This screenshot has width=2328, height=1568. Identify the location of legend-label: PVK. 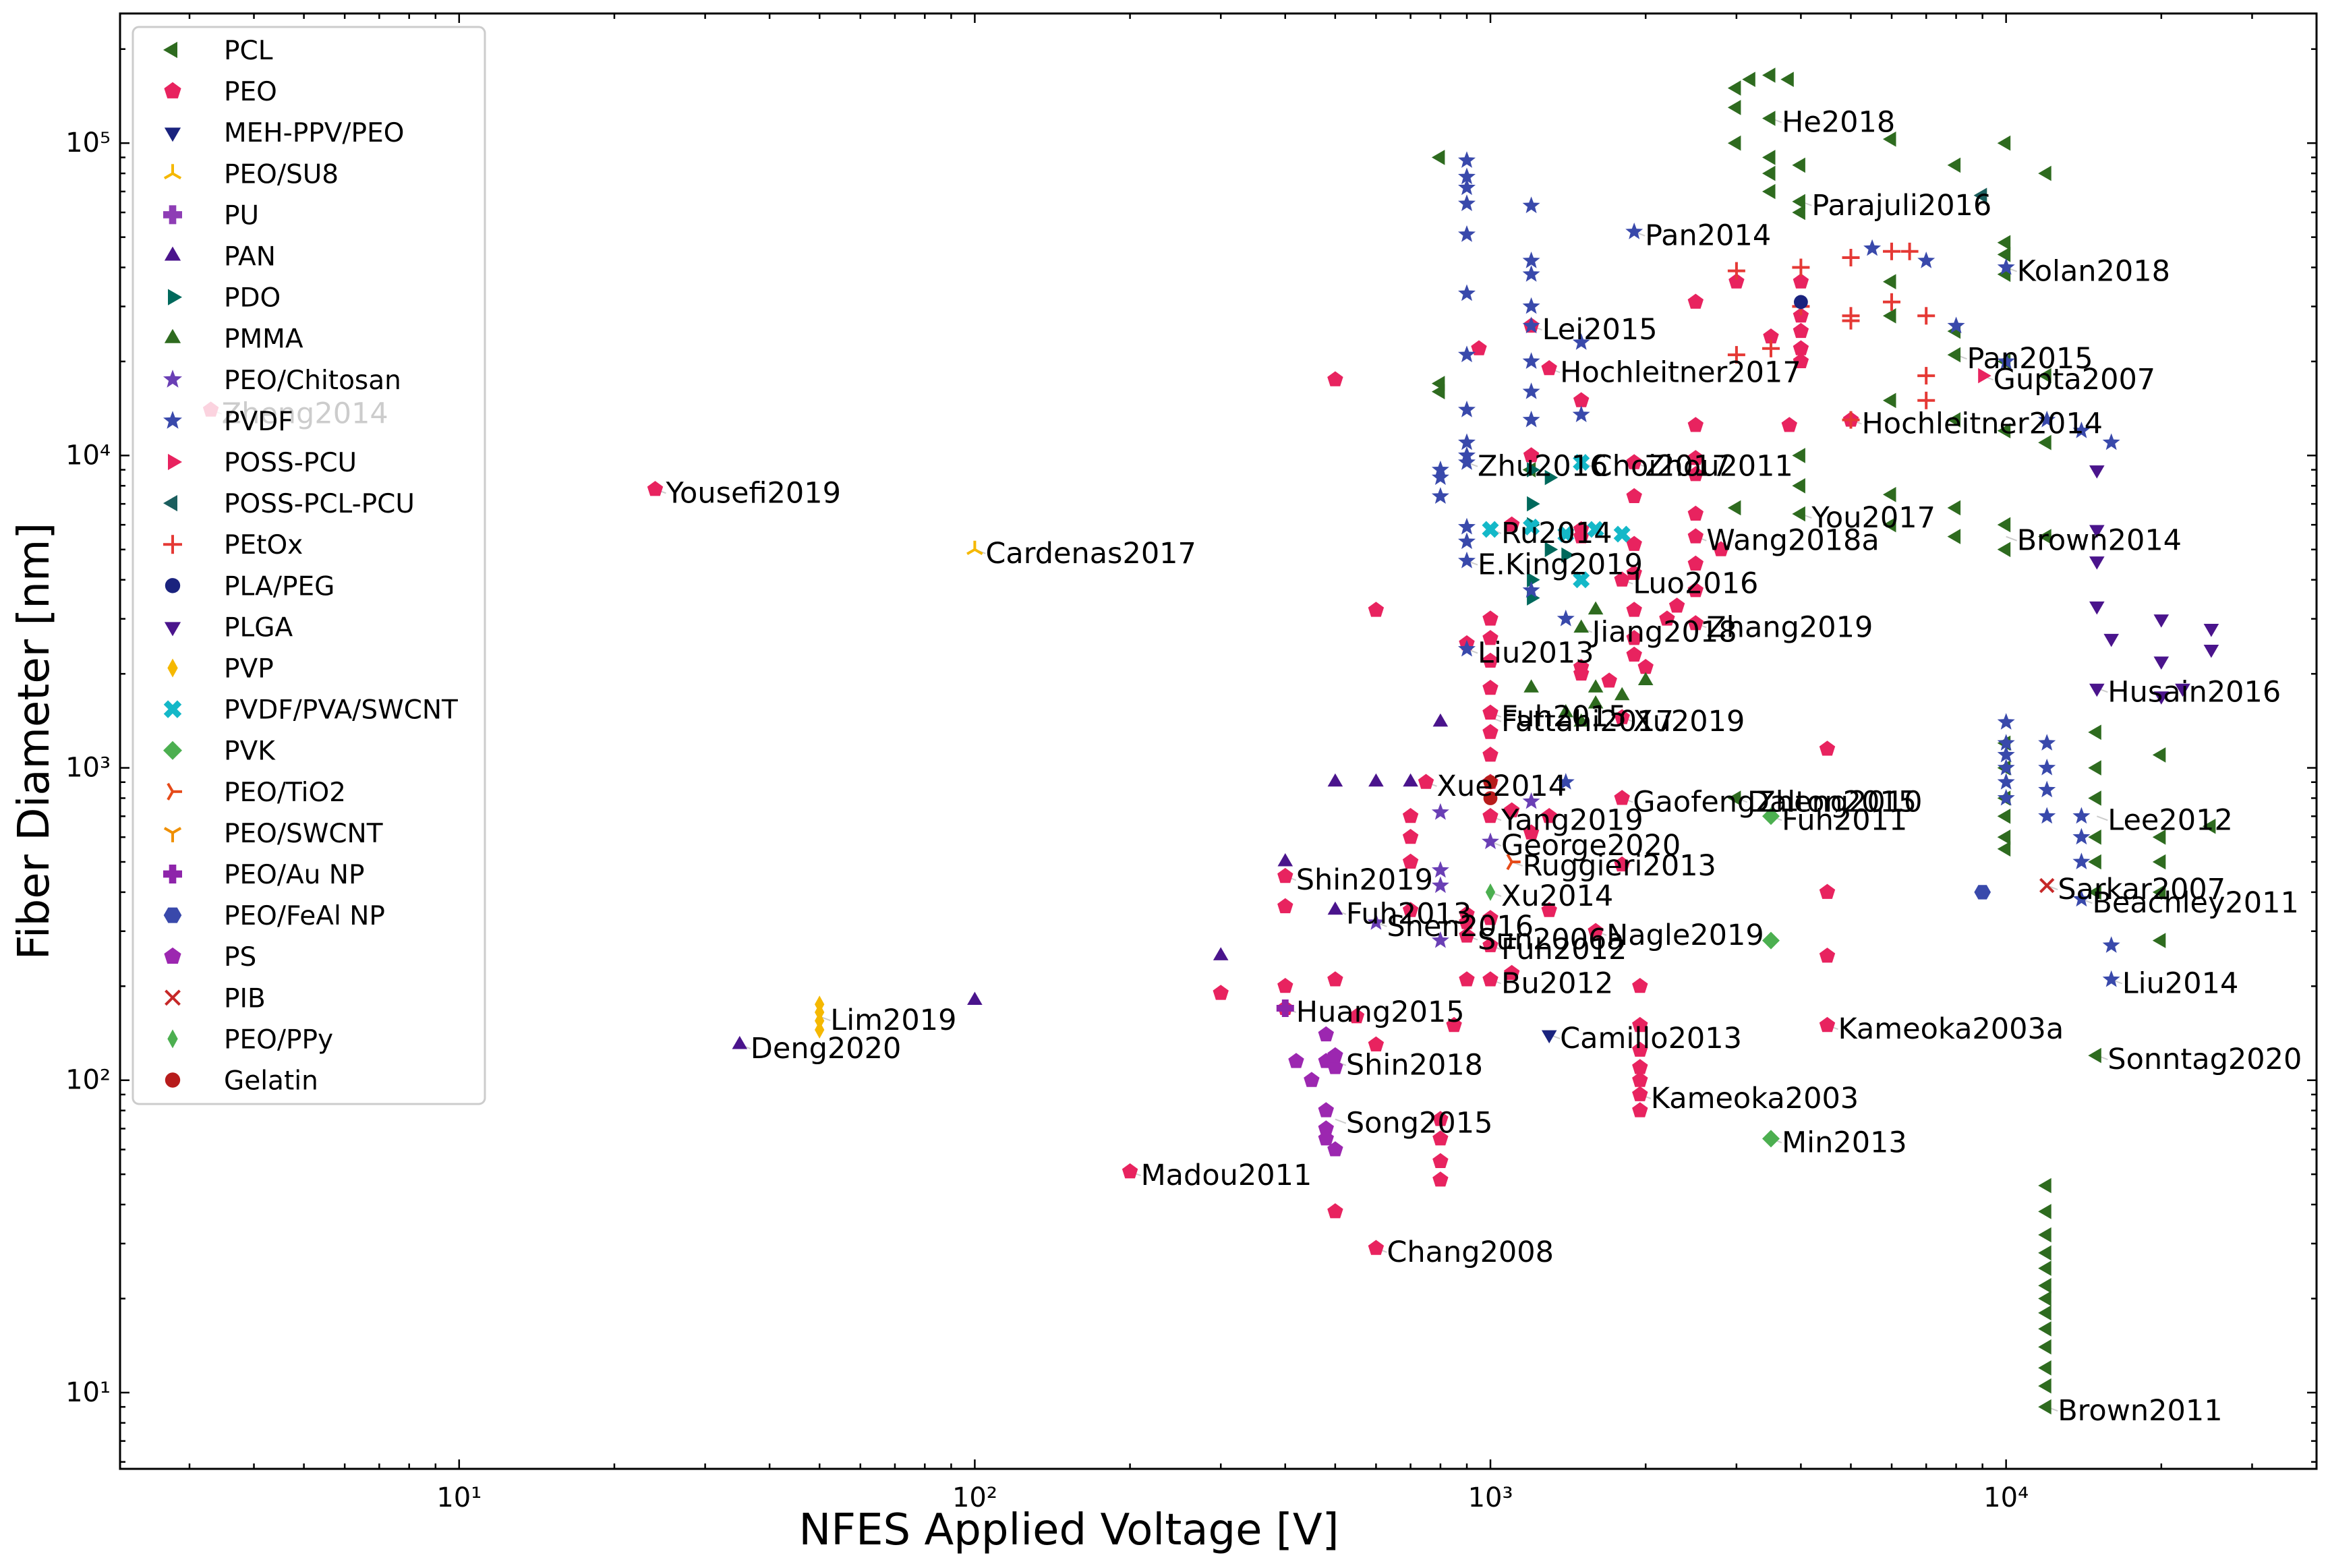
(250, 751).